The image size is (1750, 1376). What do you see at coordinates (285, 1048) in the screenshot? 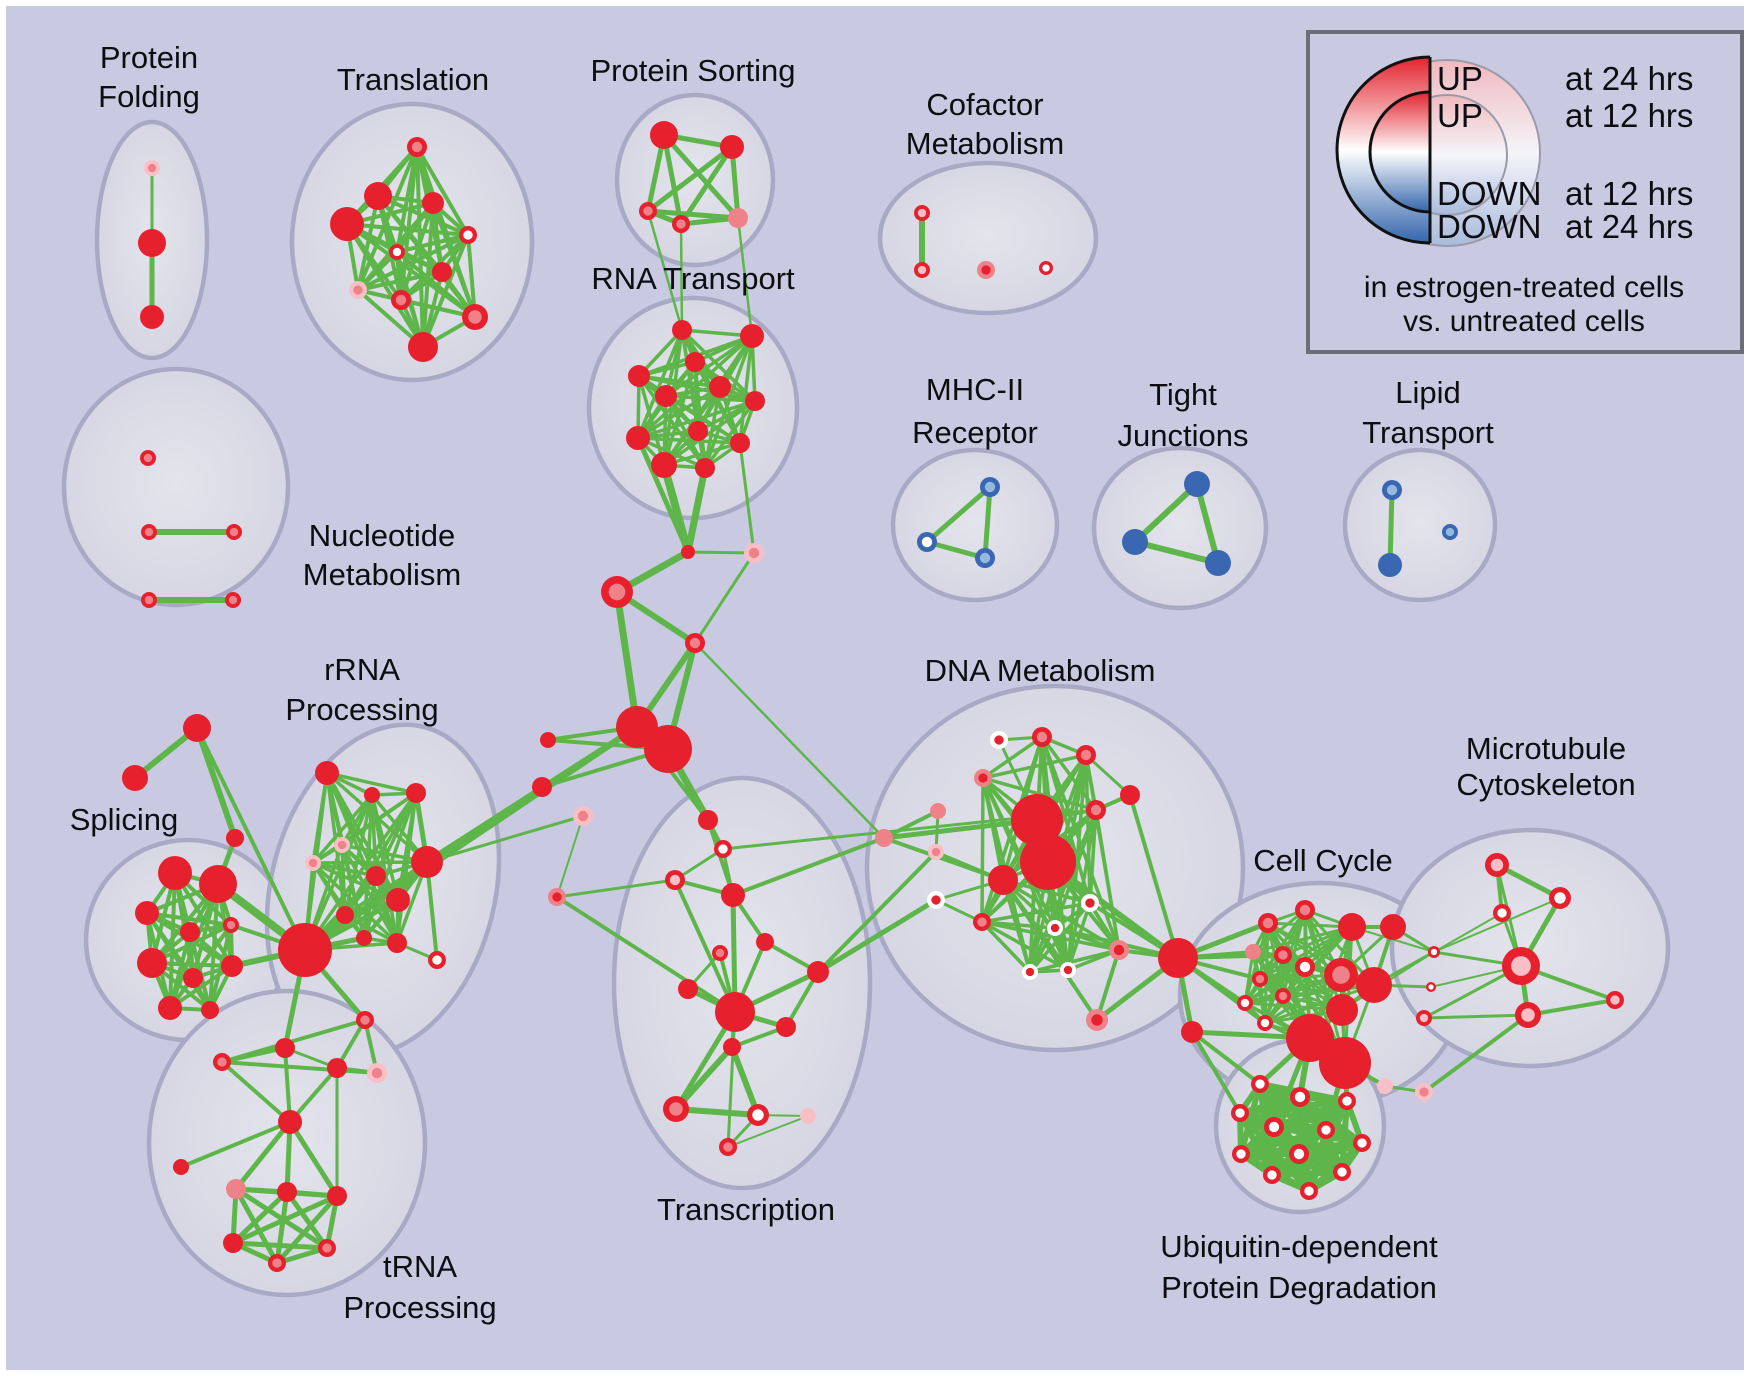
I see `node-tr2` at bounding box center [285, 1048].